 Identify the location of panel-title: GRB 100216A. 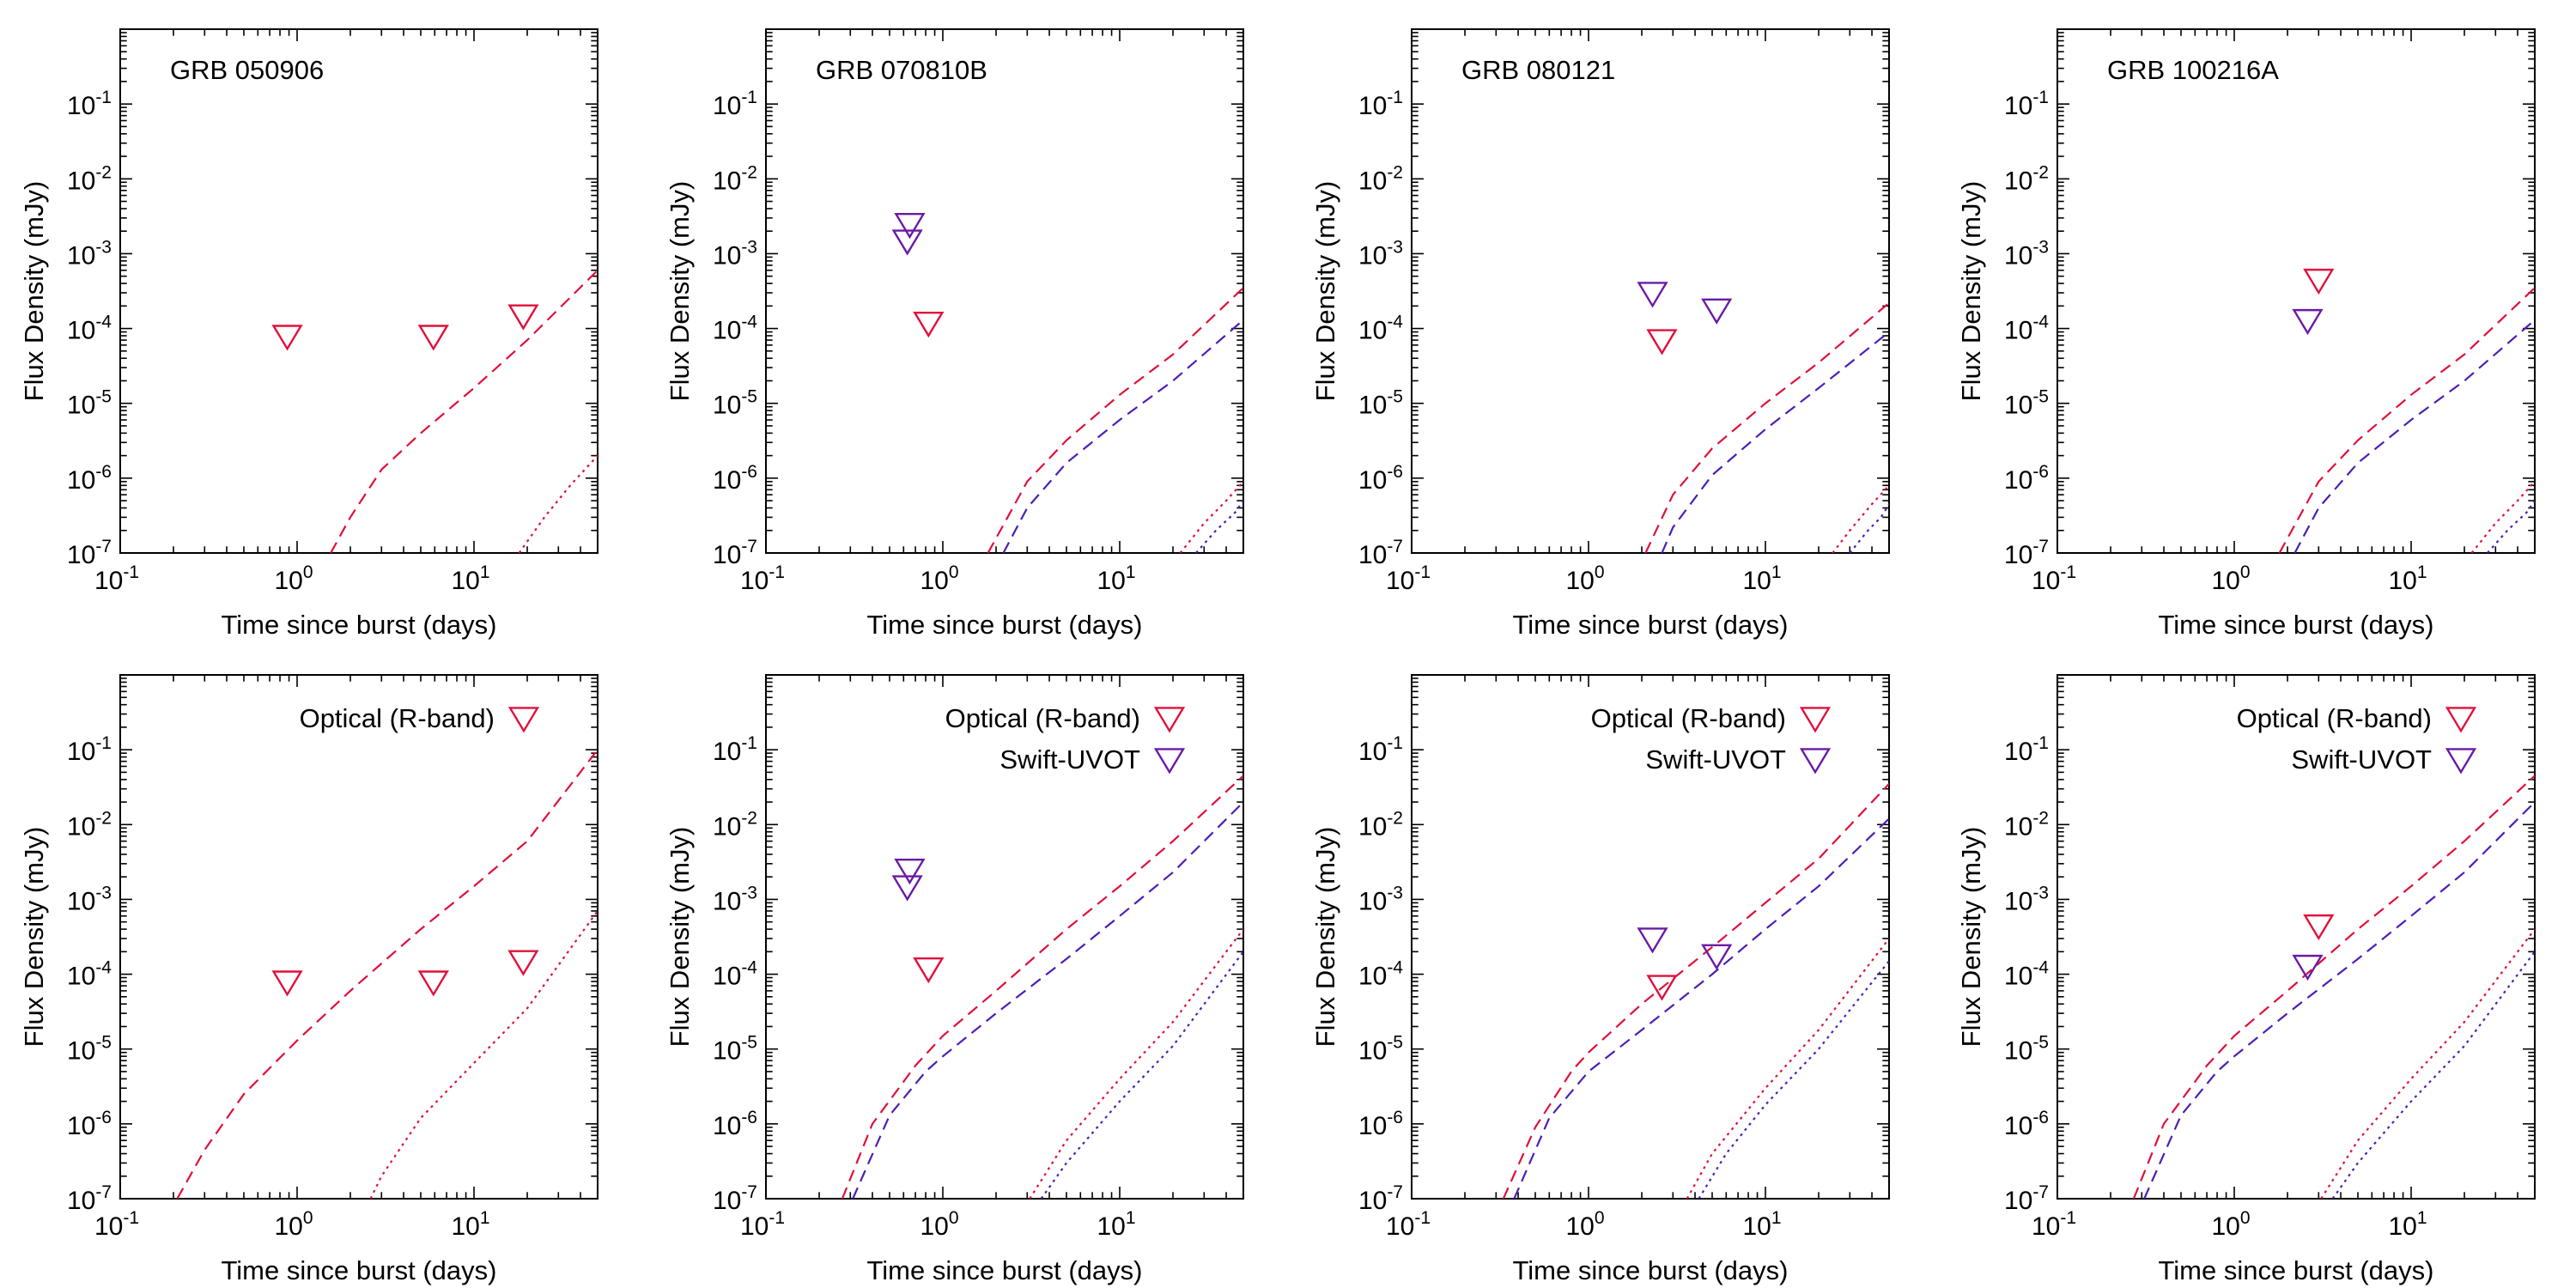
(2193, 70).